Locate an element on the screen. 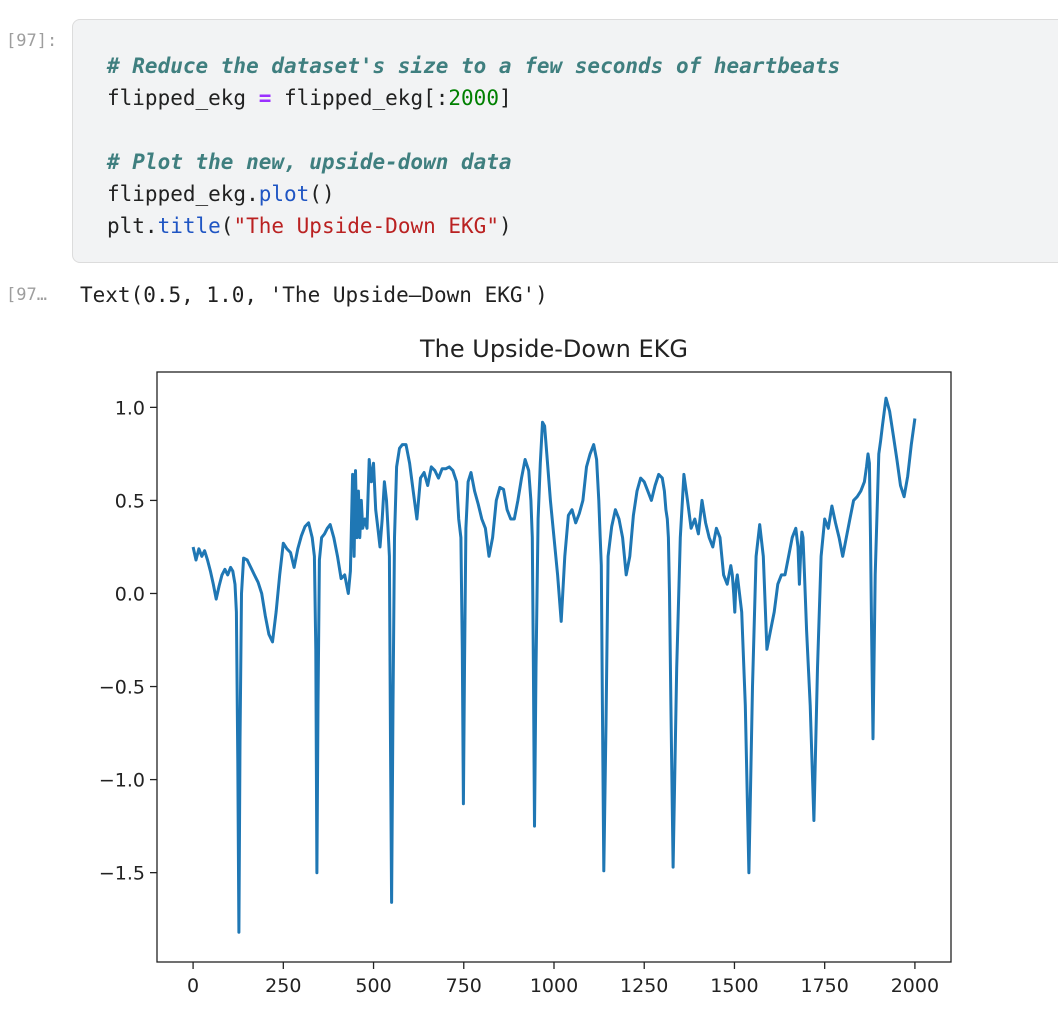  code-text: flipped_ekg. is located at coordinates (183, 194).